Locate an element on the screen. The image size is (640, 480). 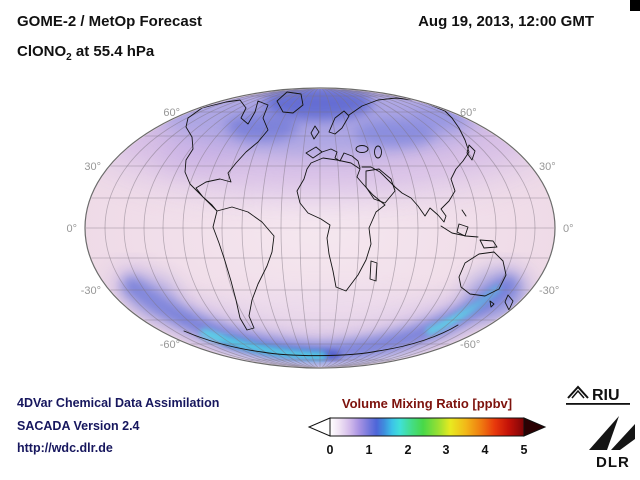
species-subscript: 2 is located at coordinates (69, 57).